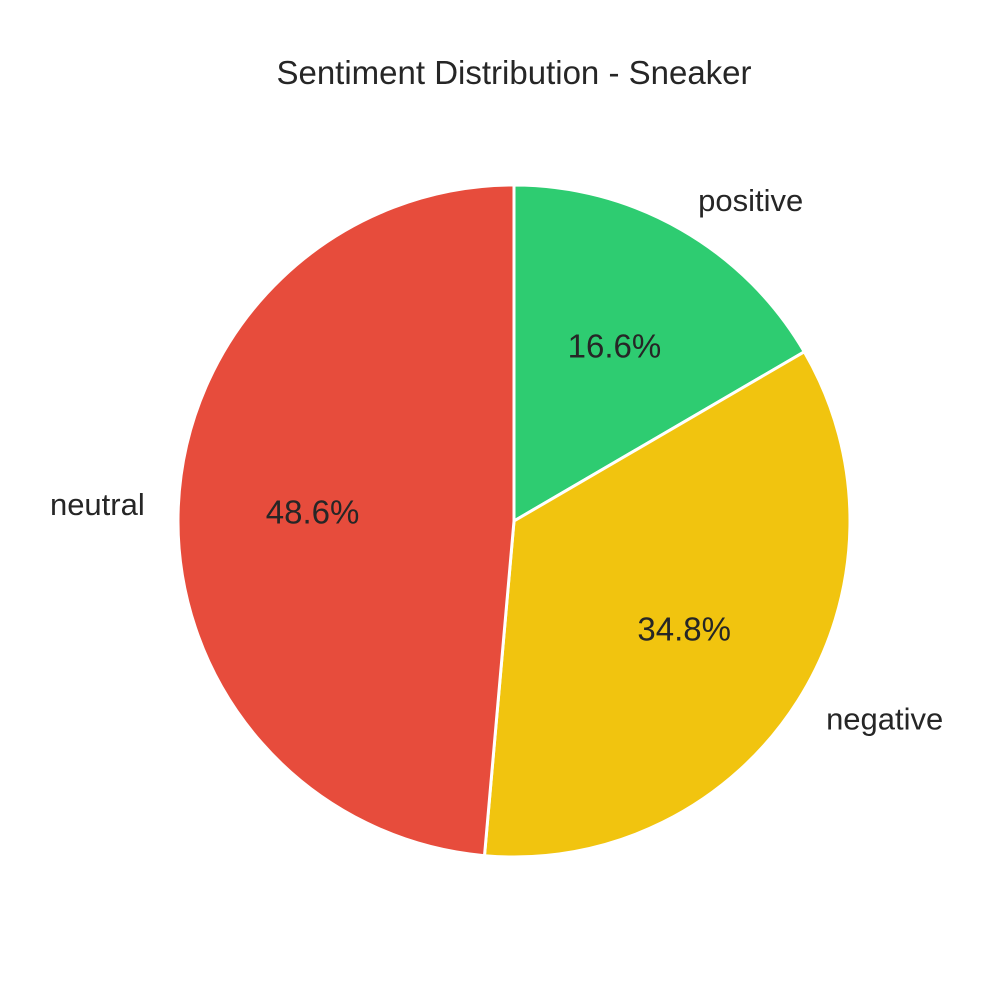  I want to click on pie-slice-positive, so click(659, 353).